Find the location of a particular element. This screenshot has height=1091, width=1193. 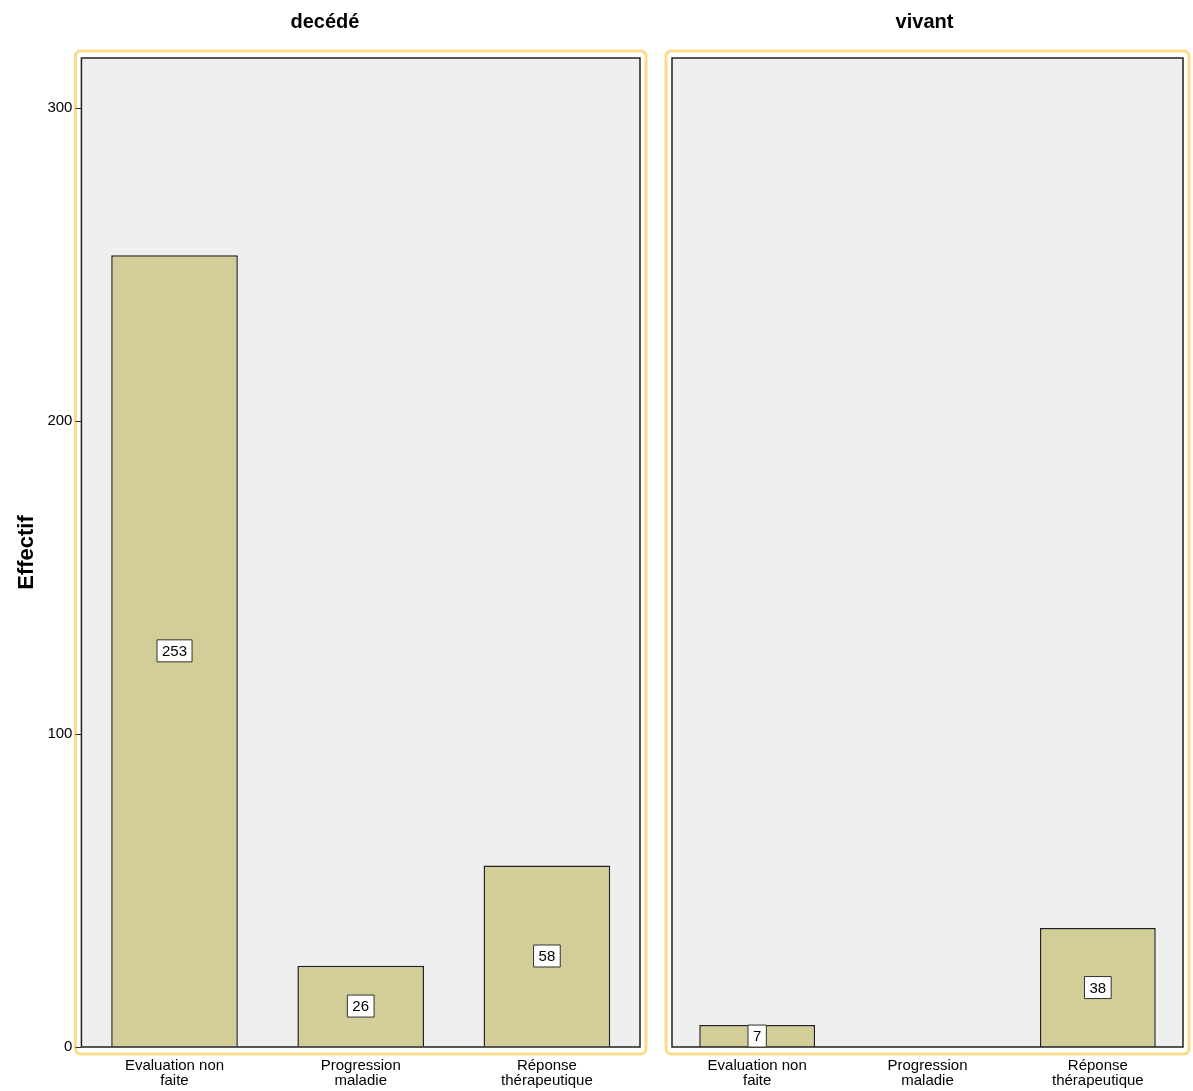

chart-title: vivant is located at coordinates (924, 20).